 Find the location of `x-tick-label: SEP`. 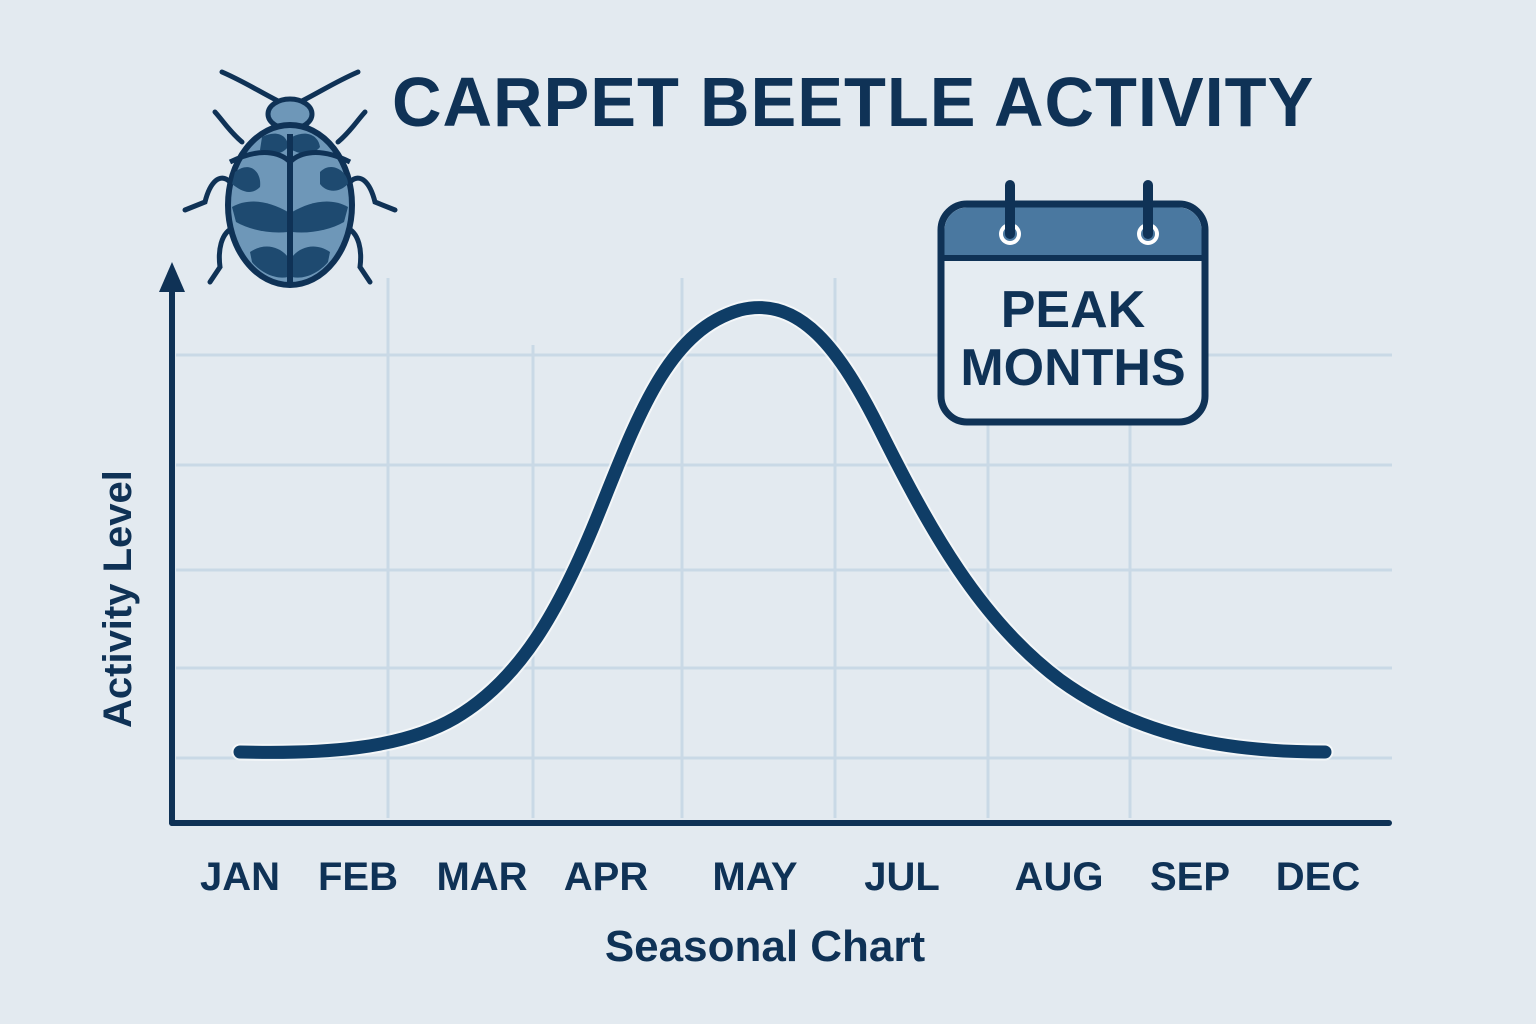

x-tick-label: SEP is located at coordinates (1190, 877).